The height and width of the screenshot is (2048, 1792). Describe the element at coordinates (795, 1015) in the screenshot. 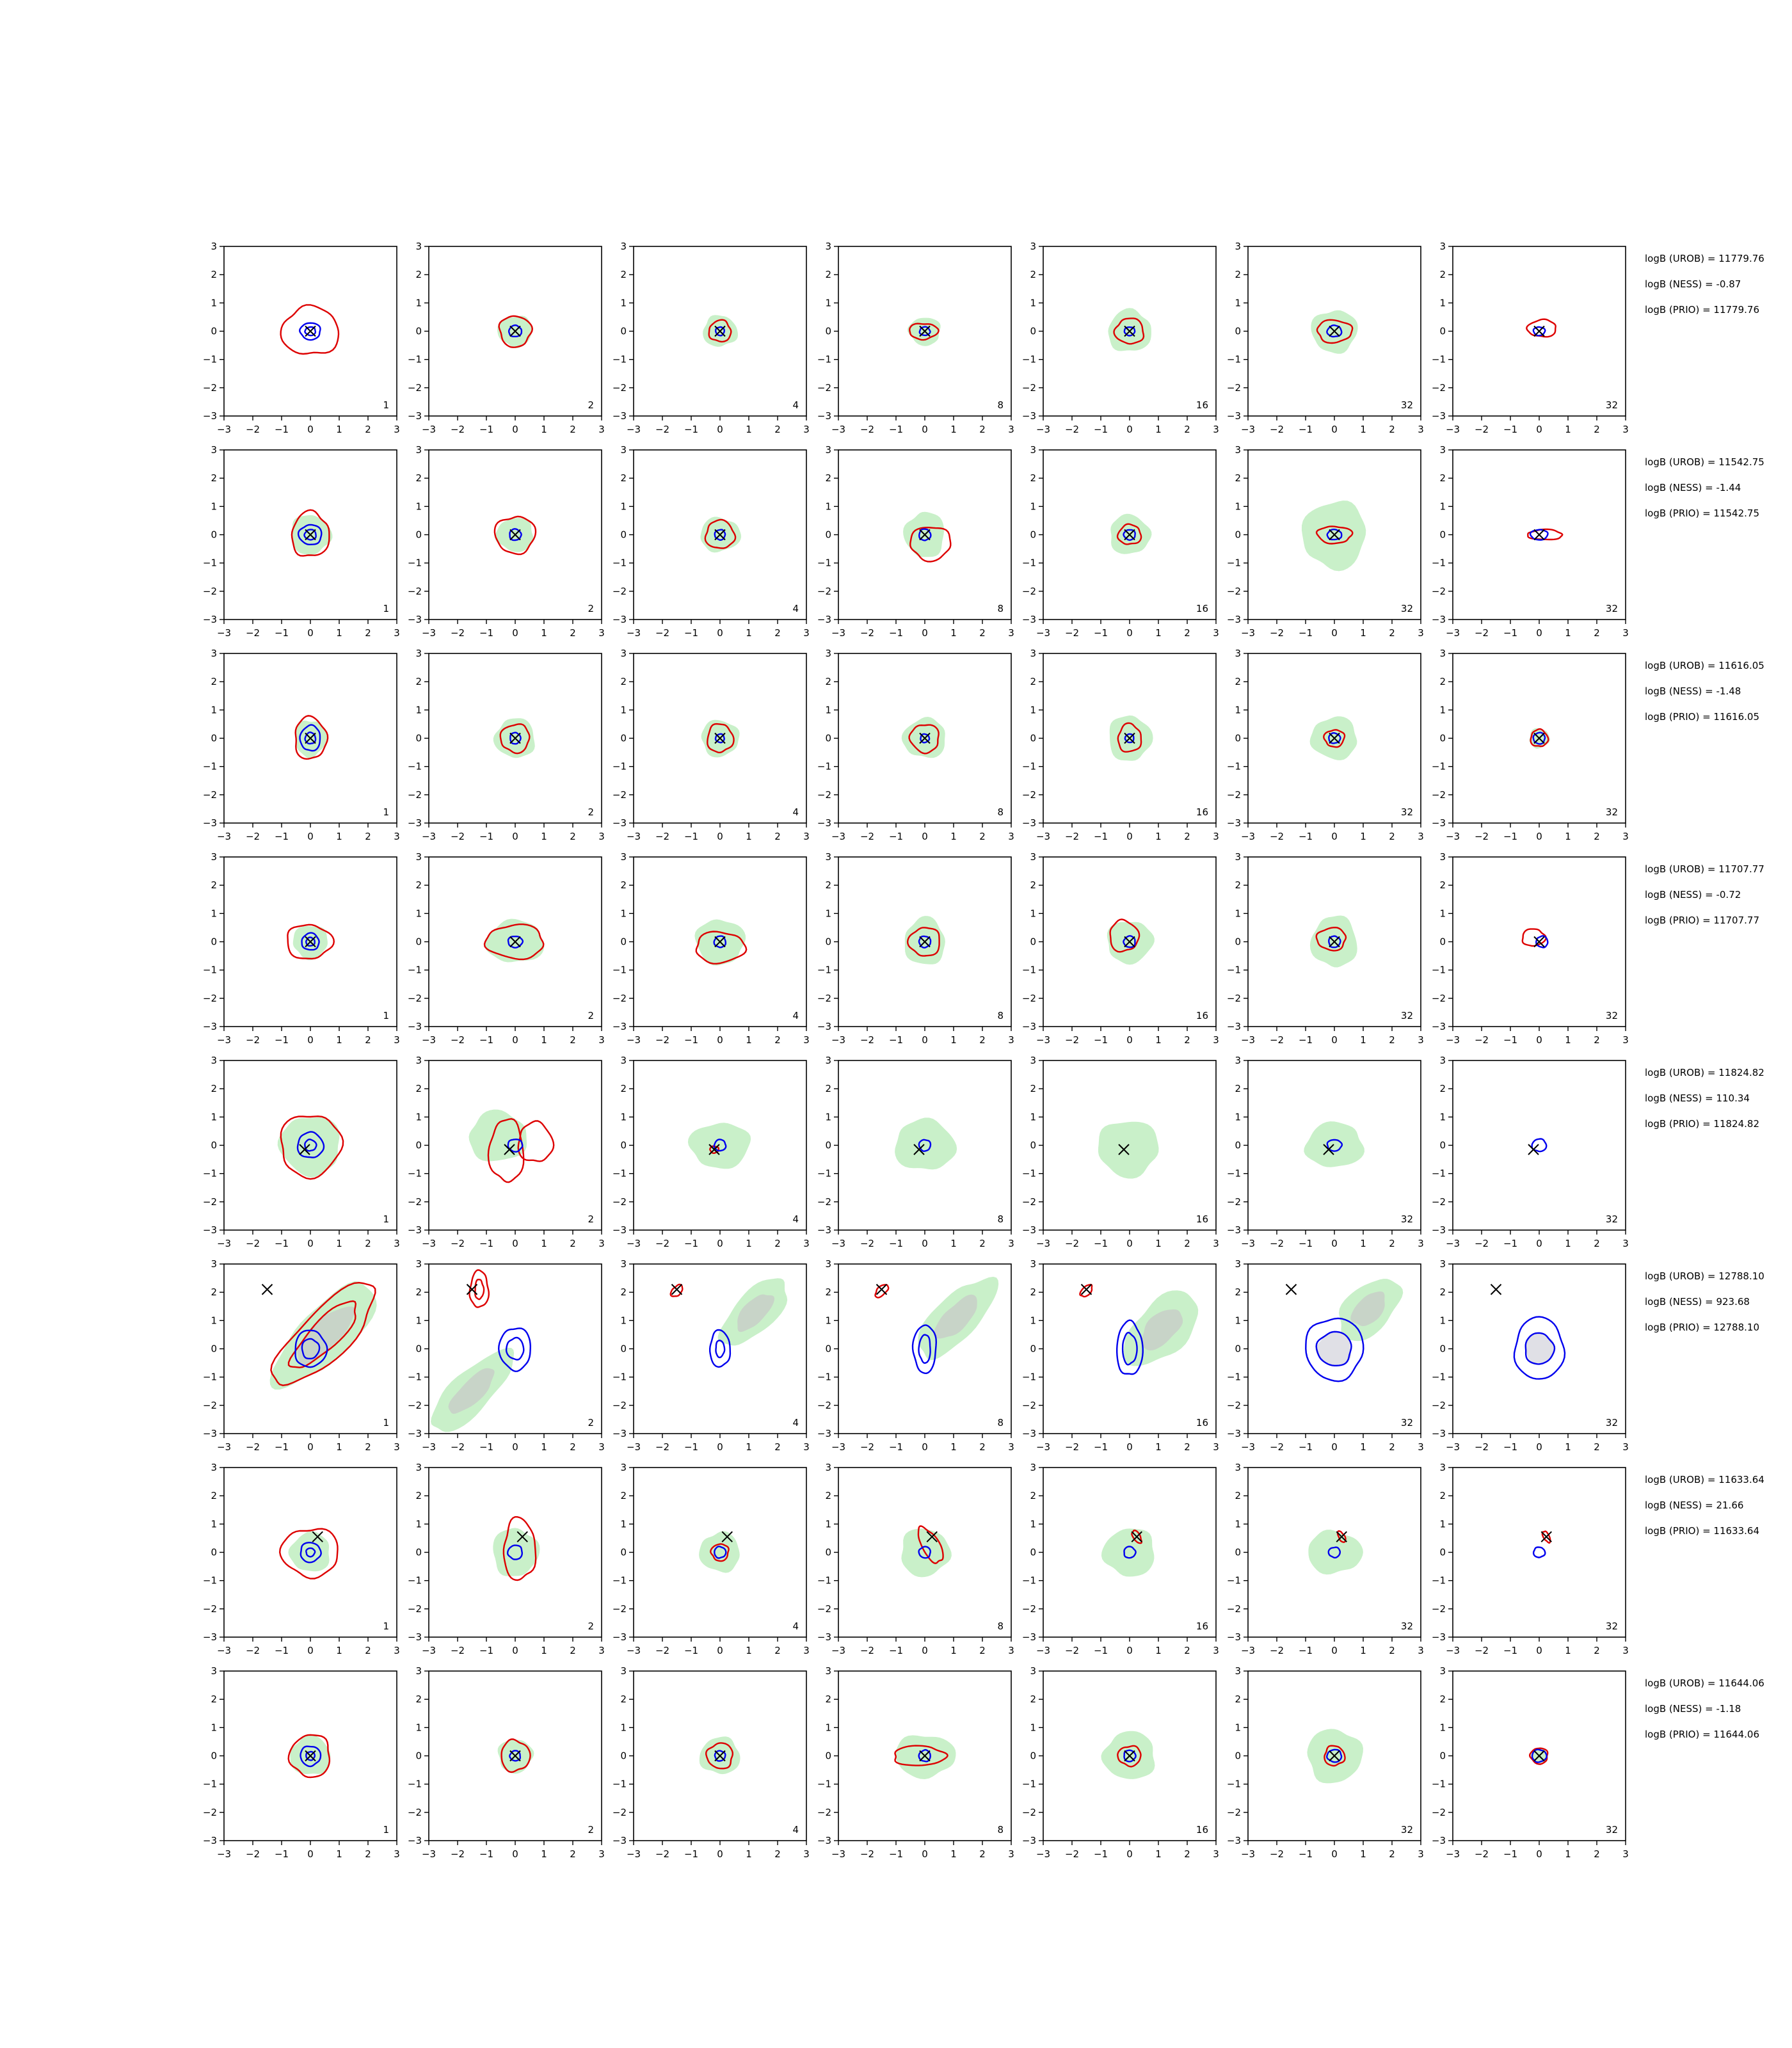

I see `panel-index-label: 4` at that location.